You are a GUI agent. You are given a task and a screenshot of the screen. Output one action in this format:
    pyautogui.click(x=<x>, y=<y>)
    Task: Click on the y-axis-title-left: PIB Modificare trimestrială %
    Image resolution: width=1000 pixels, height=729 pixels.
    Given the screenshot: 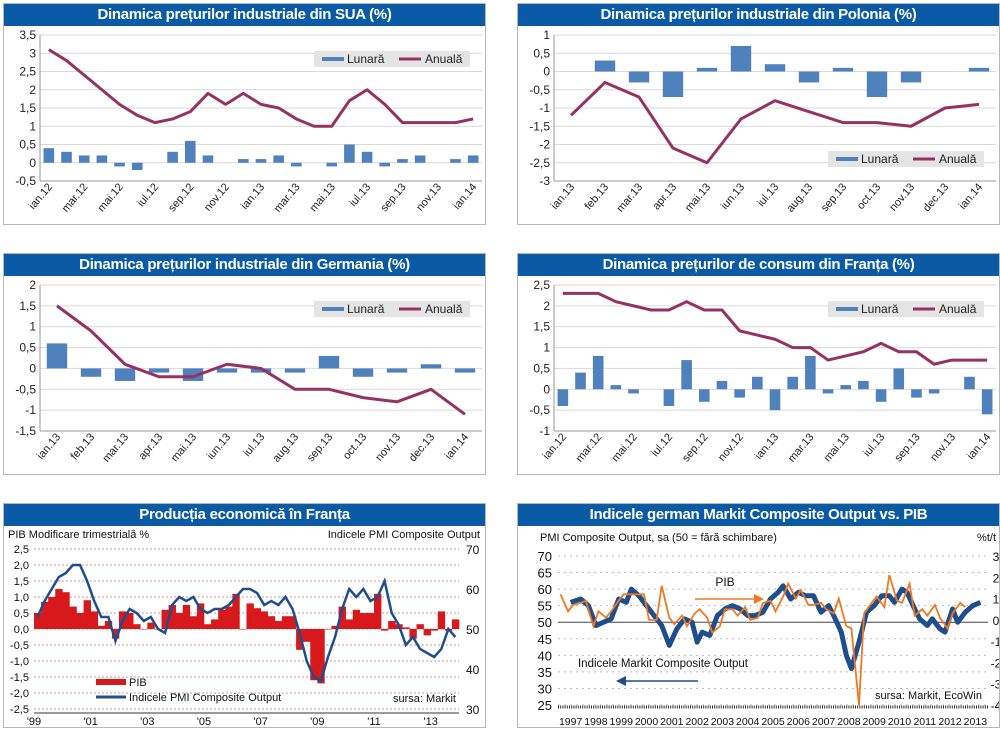 What is the action you would take?
    pyautogui.click(x=78, y=535)
    